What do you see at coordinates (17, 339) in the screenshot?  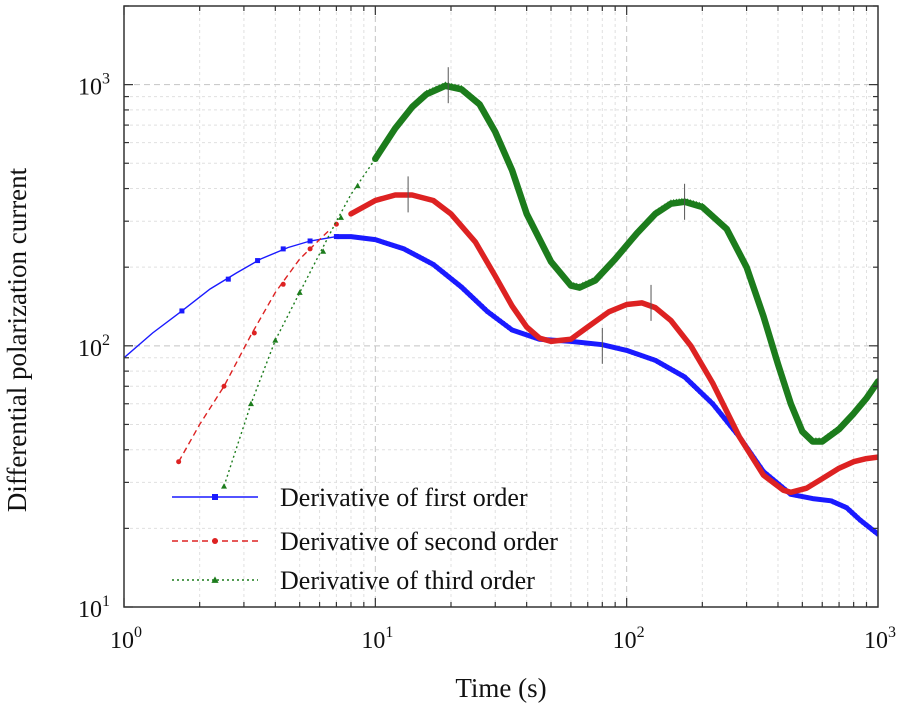 I see `y-axis-label: Differential polarization current` at bounding box center [17, 339].